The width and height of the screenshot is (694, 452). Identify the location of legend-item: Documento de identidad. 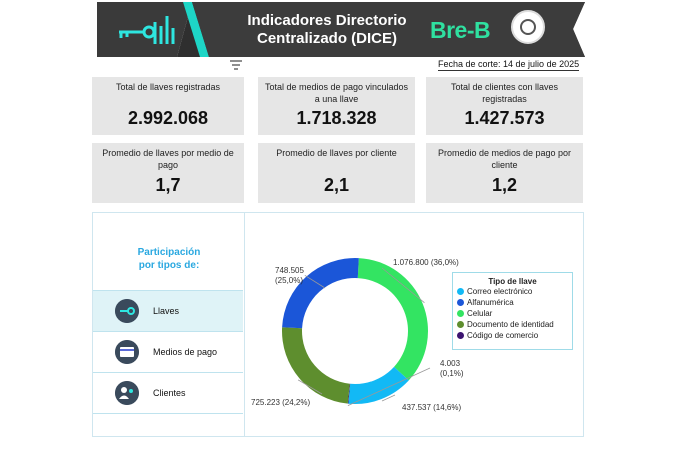
(512, 324).